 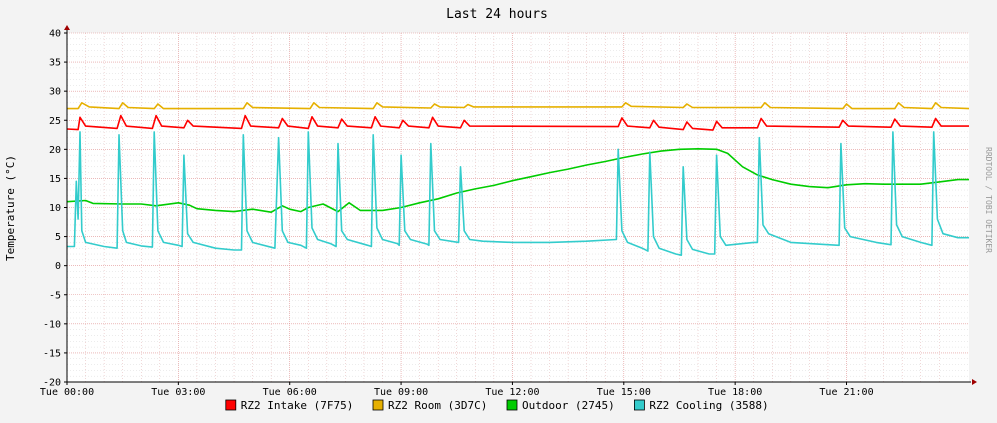 What do you see at coordinates (55, 34) in the screenshot?
I see `y-tick-label: 40` at bounding box center [55, 34].